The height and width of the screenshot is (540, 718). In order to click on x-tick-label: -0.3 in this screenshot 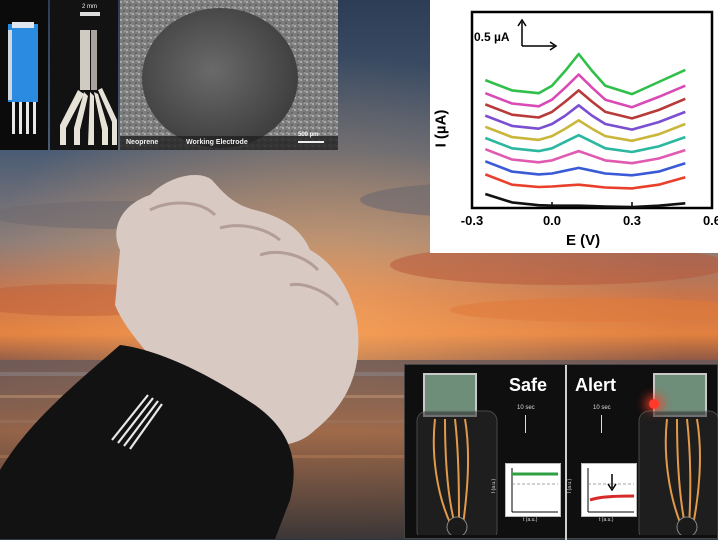, I will do `click(472, 220)`.